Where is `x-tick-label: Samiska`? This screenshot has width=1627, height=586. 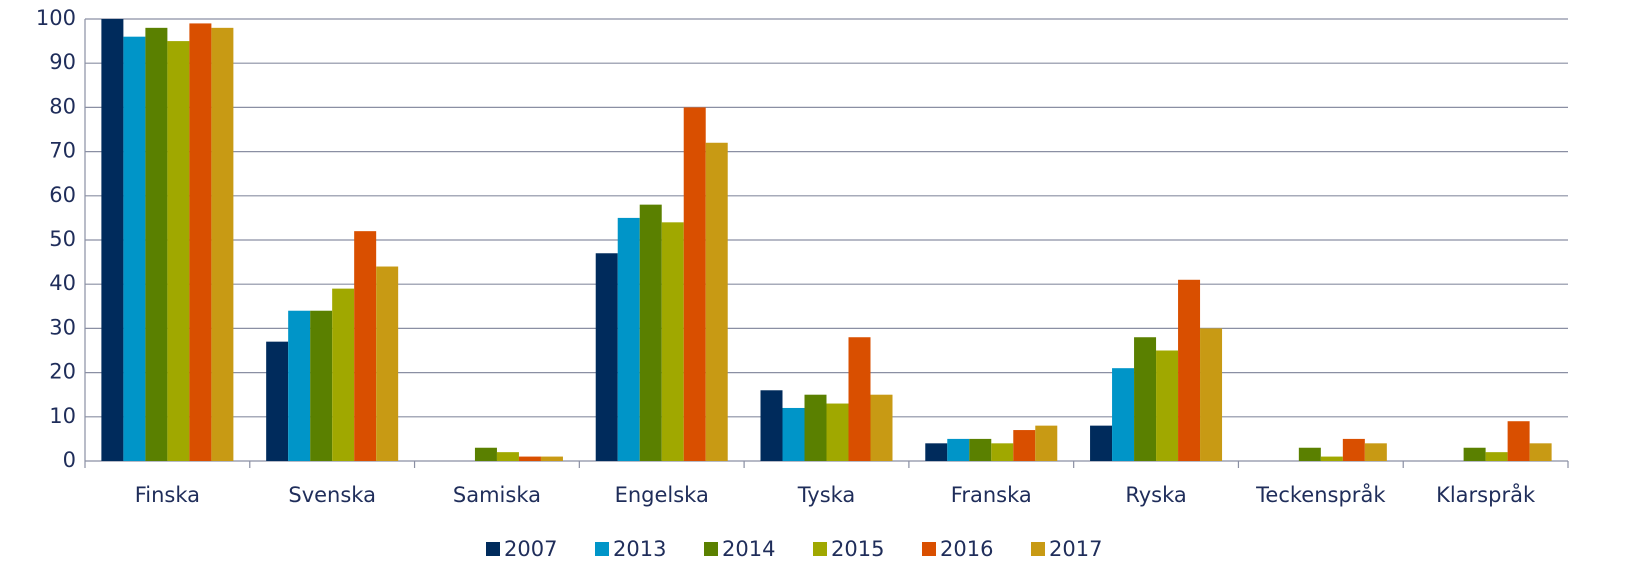
x-tick-label: Samiska is located at coordinates (497, 495).